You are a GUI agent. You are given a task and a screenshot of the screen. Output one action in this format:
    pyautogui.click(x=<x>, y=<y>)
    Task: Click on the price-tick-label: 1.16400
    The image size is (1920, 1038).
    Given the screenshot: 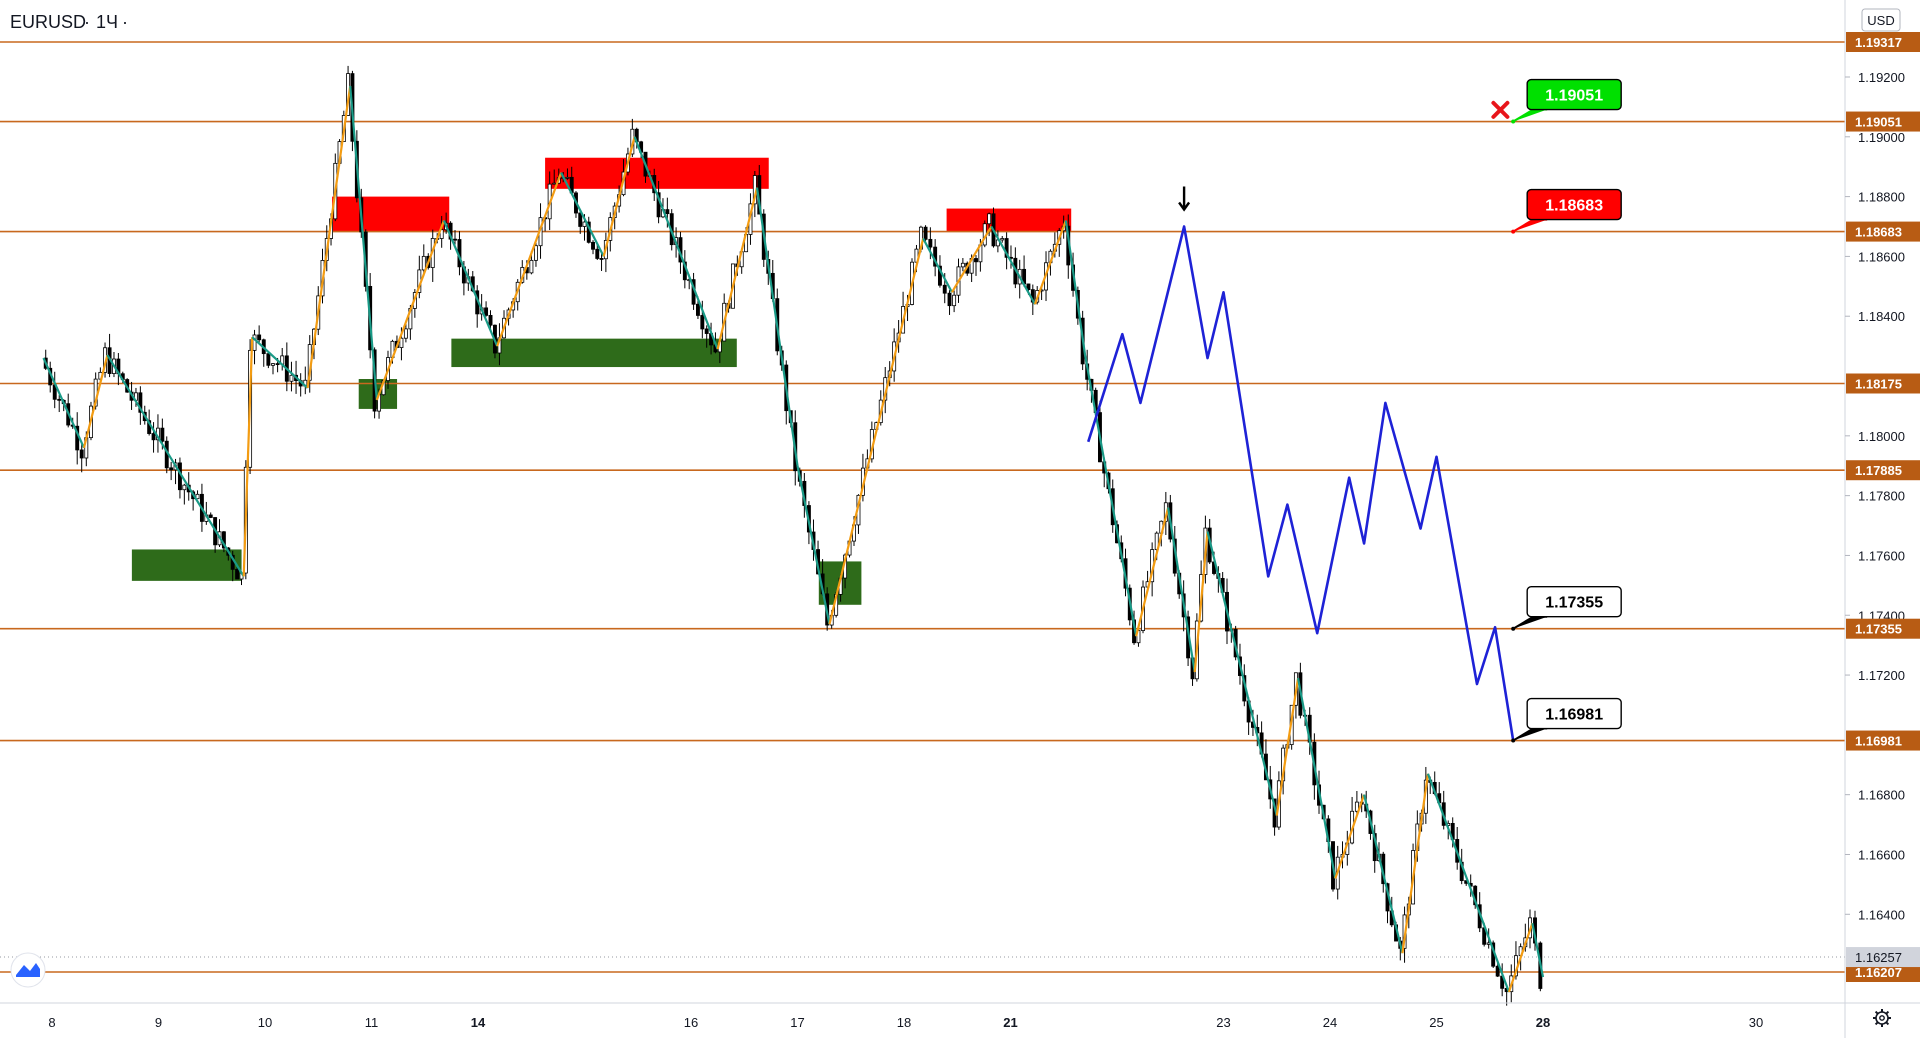 What is the action you would take?
    pyautogui.click(x=1881, y=914)
    